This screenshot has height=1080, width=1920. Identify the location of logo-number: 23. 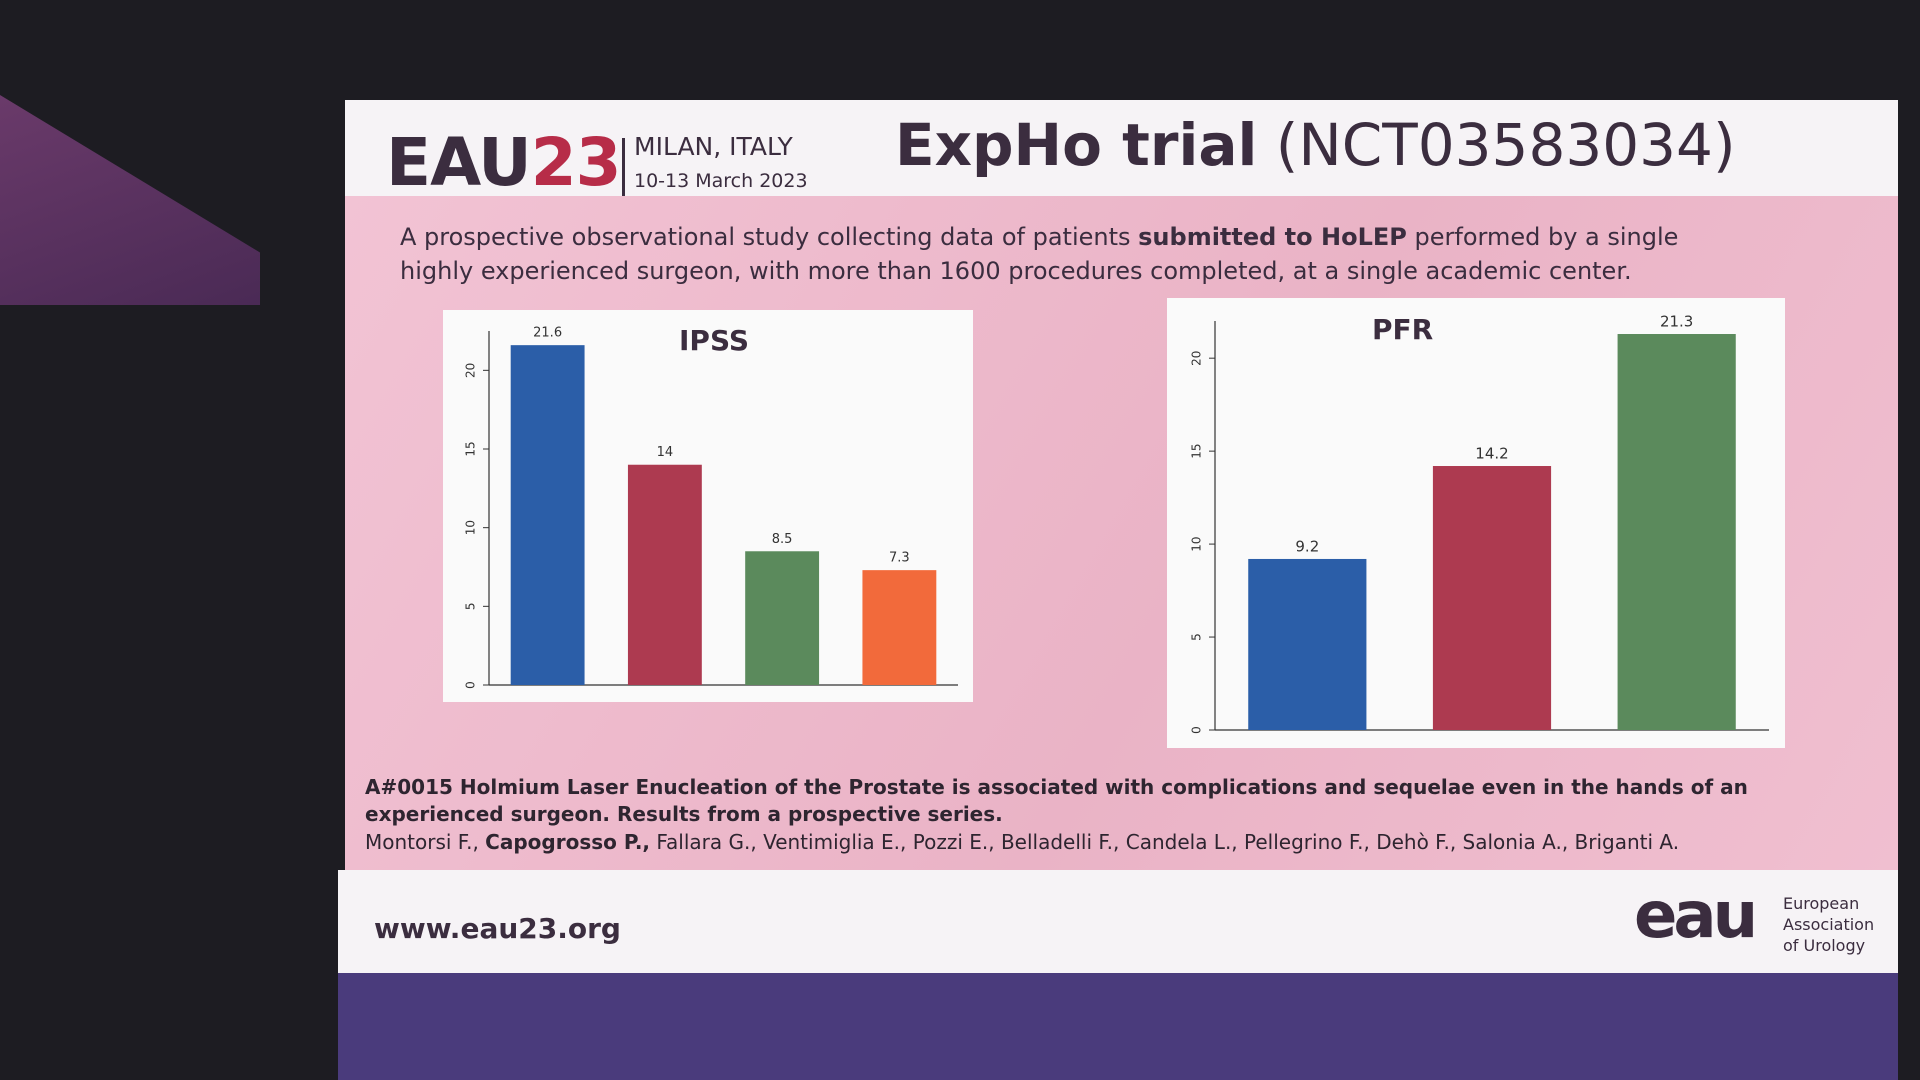
(576, 162).